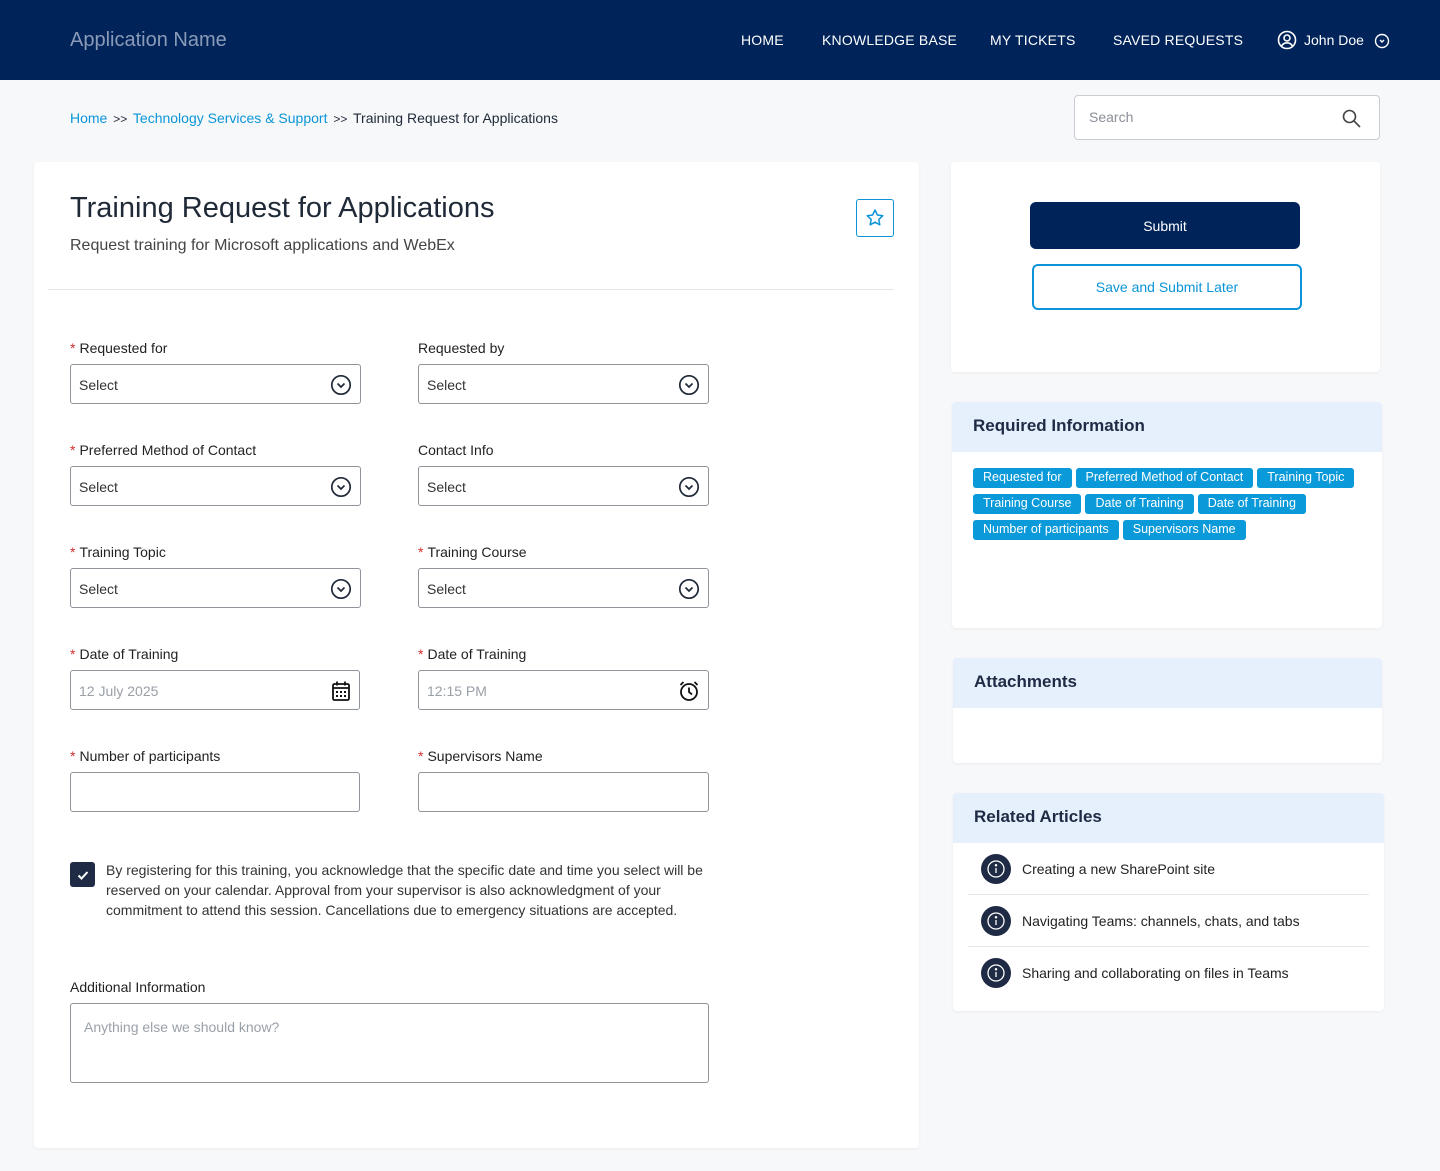 The height and width of the screenshot is (1171, 1440). I want to click on select-training-topic: Select, so click(215, 588).